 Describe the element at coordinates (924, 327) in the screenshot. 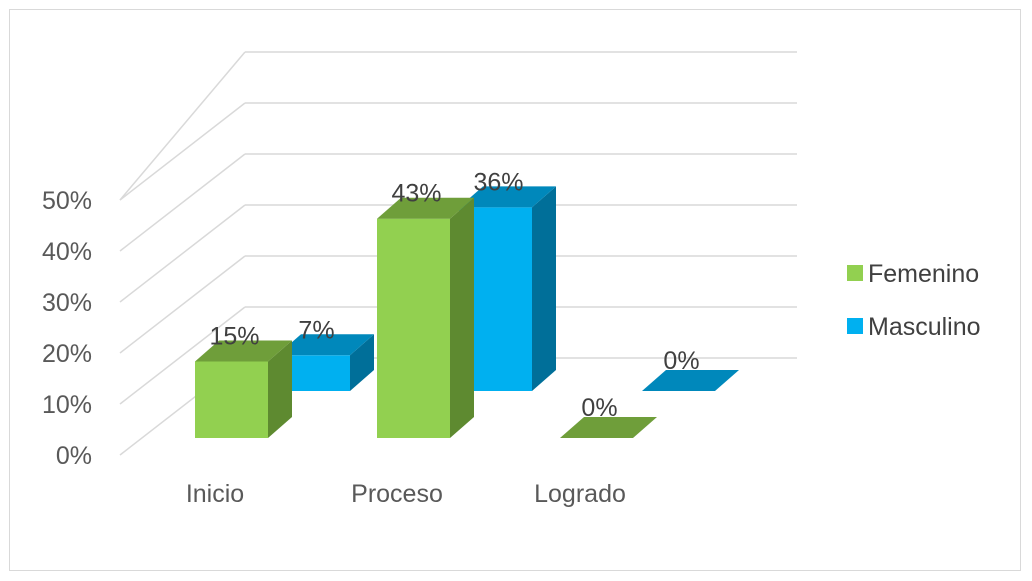

I see `legend-label: Masculino` at that location.